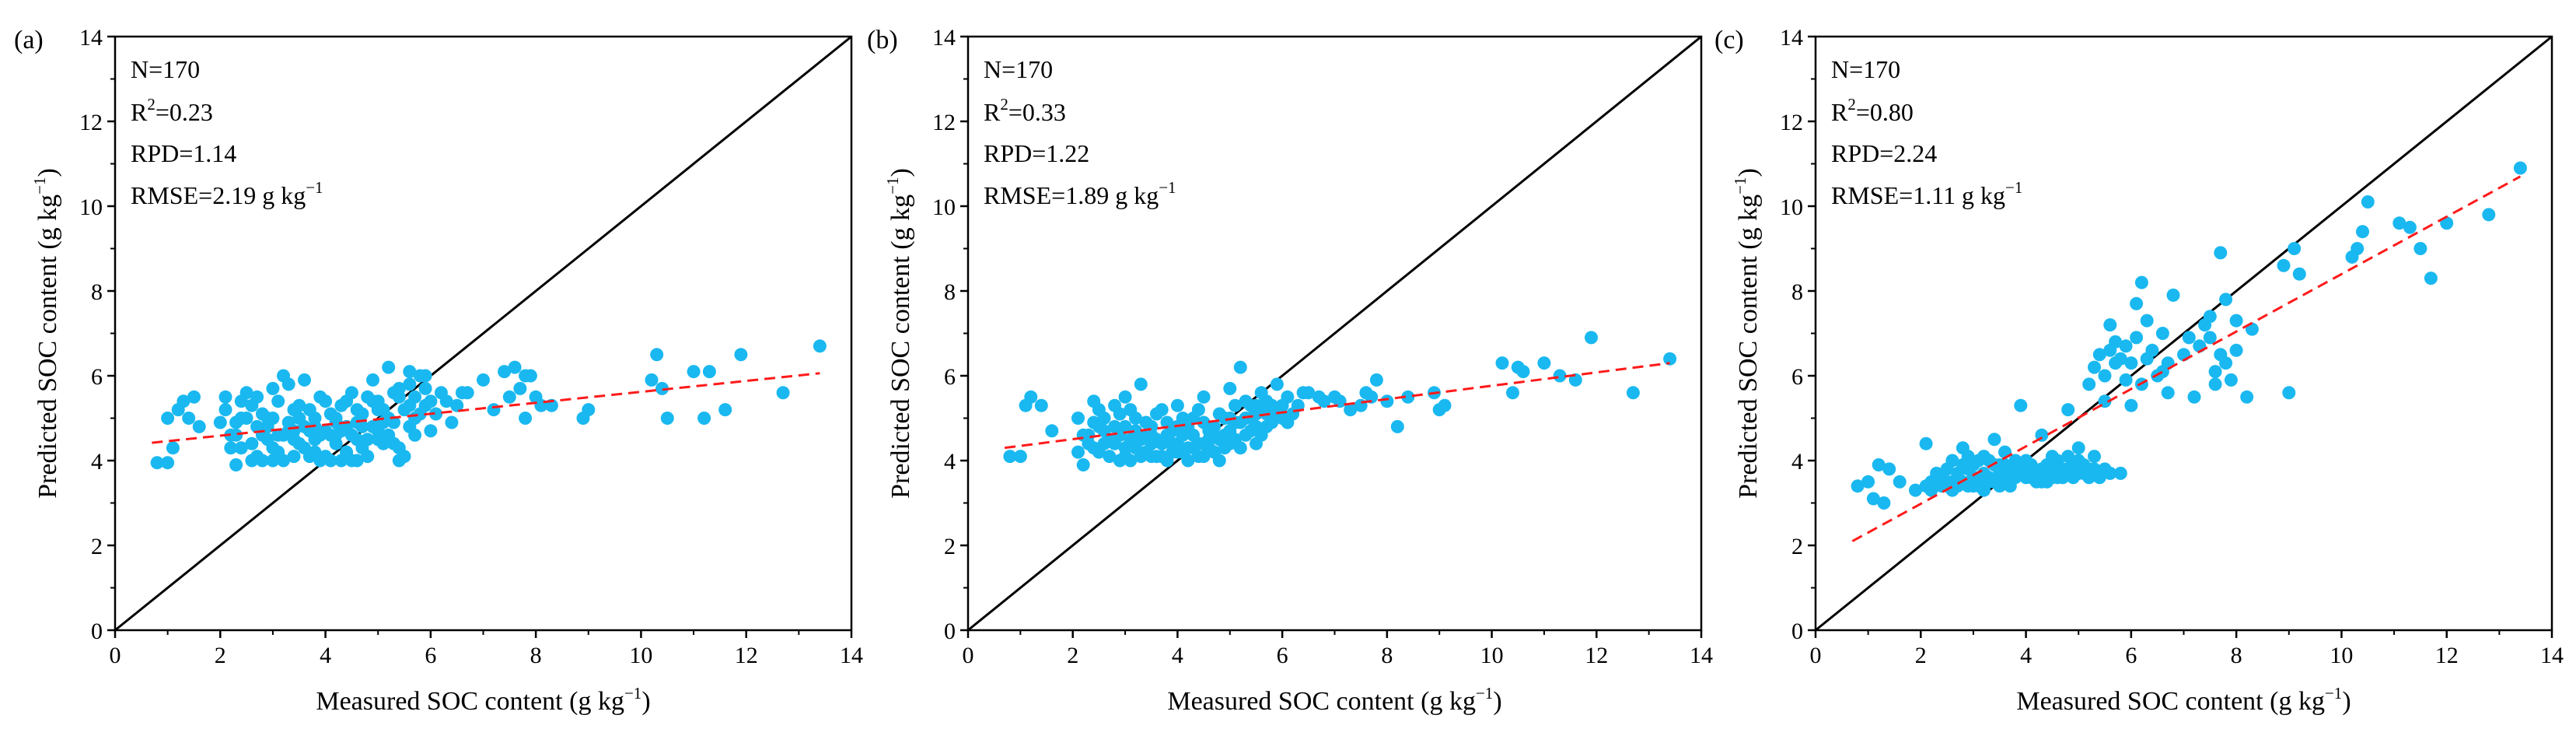 The width and height of the screenshot is (2576, 736). Describe the element at coordinates (900, 347) in the screenshot. I see `y-axis-title-text: Predicted SOC content (g kg` at that location.